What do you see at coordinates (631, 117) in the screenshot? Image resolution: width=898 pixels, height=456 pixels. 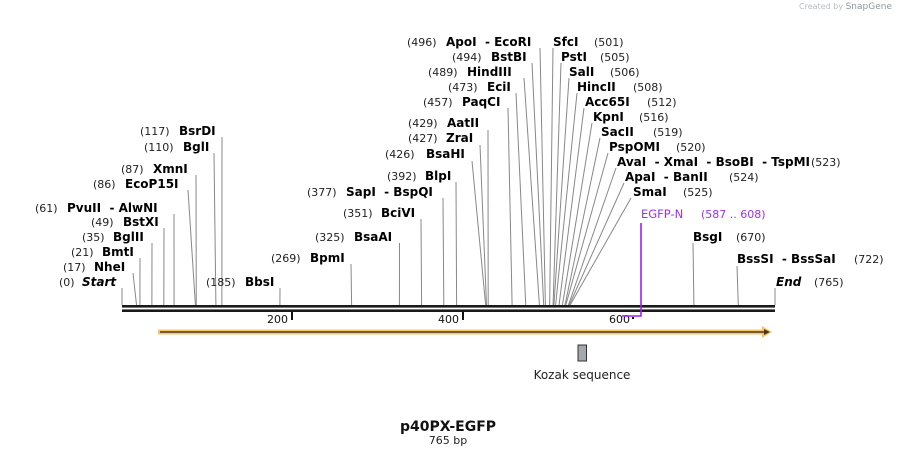 I see `enzyme-site: (516) KpnI` at bounding box center [631, 117].